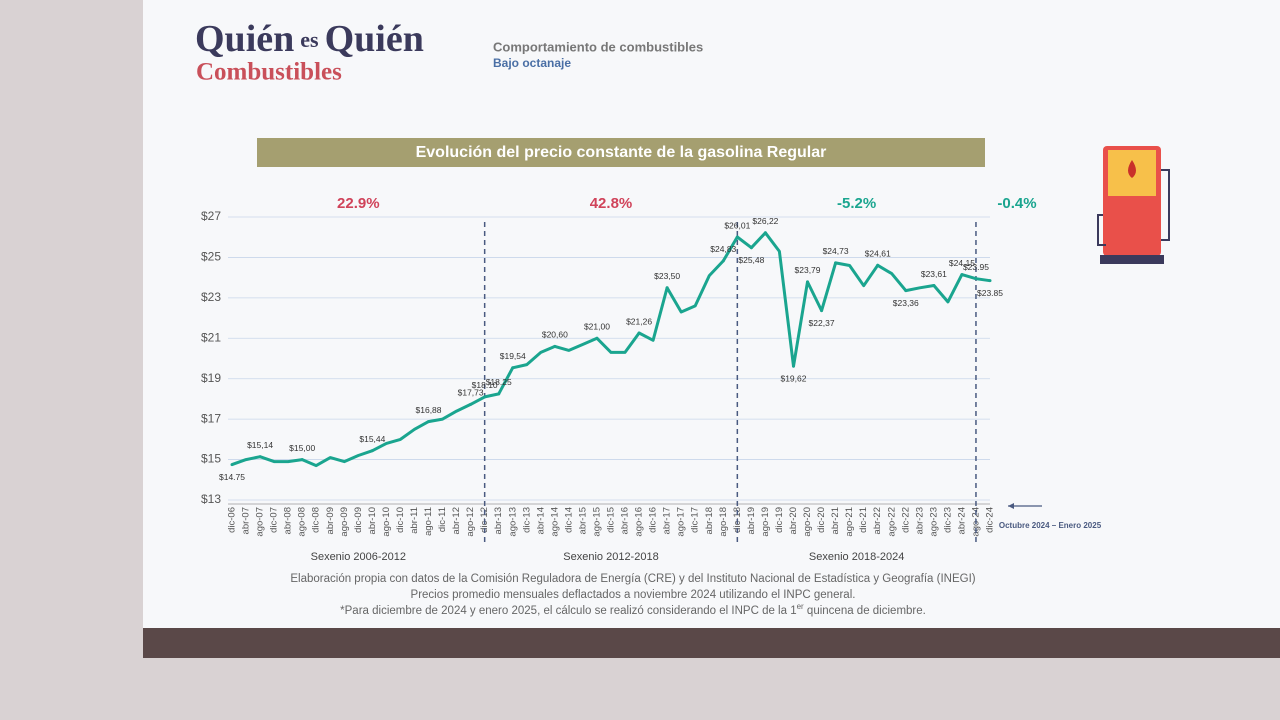 The height and width of the screenshot is (720, 1280). What do you see at coordinates (990, 520) in the screenshot?
I see `x-tick-label: dic-24` at bounding box center [990, 520].